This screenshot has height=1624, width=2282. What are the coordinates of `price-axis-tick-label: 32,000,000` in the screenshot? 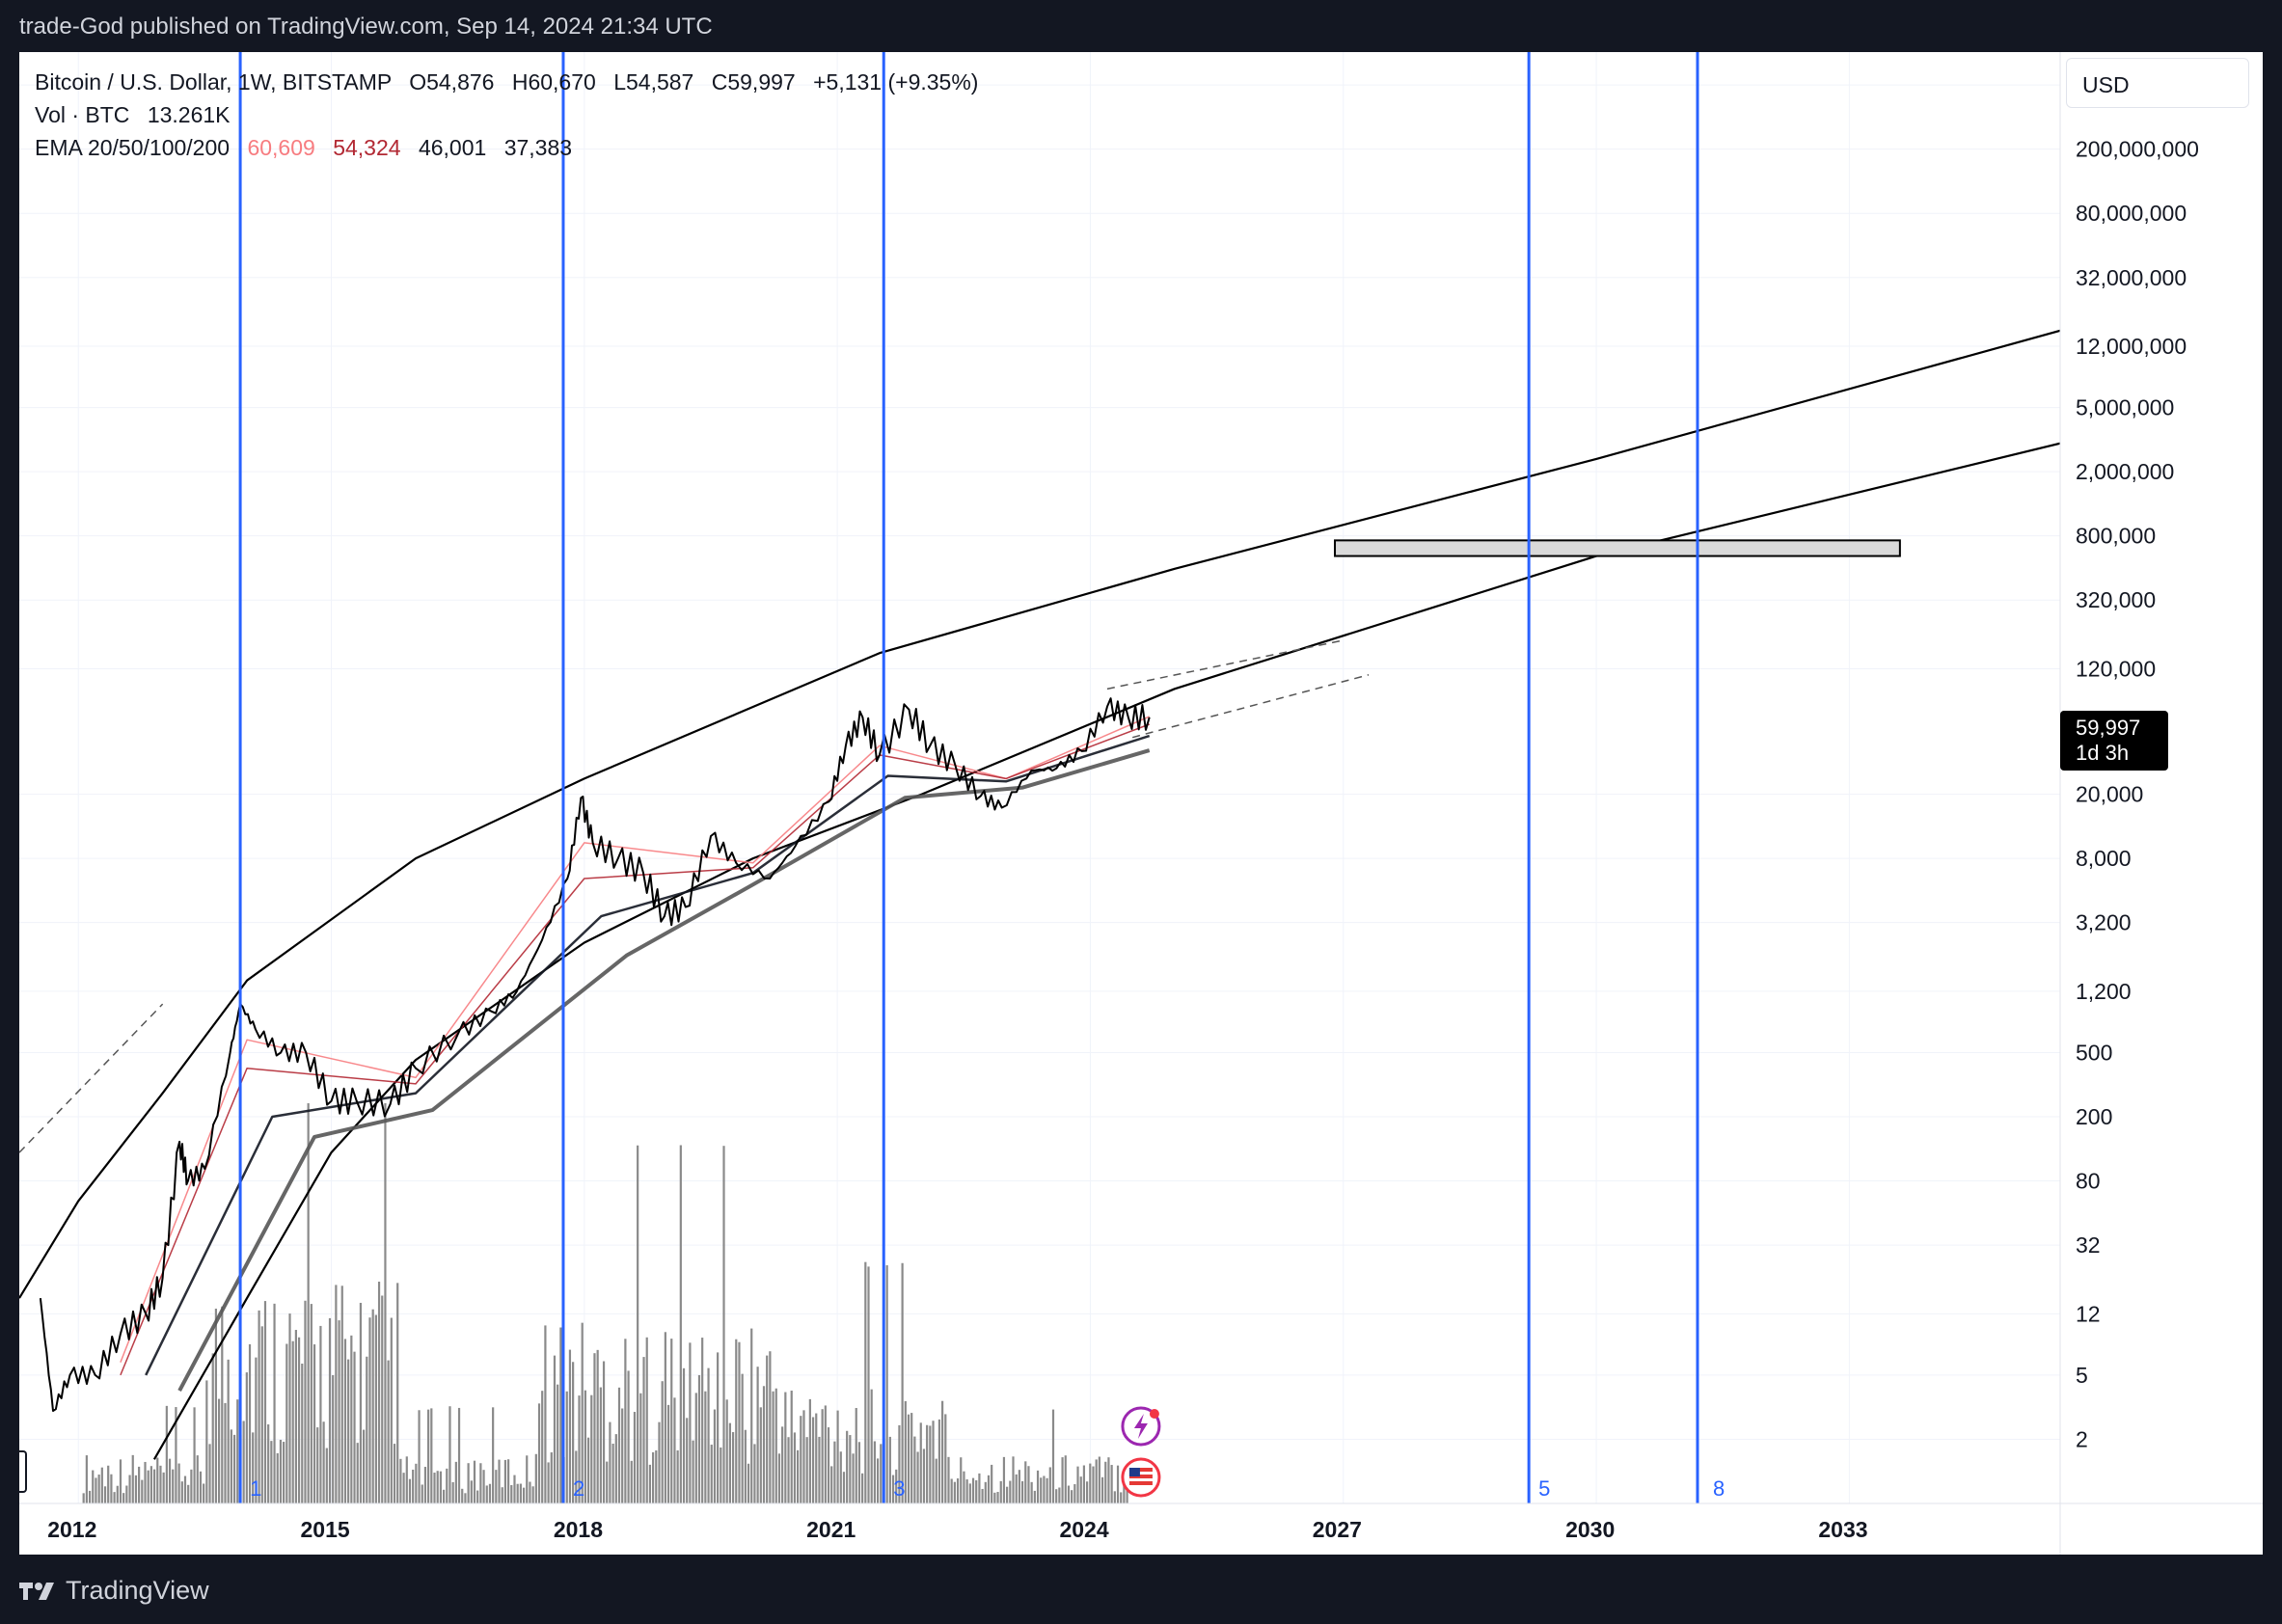 It's located at (2131, 277).